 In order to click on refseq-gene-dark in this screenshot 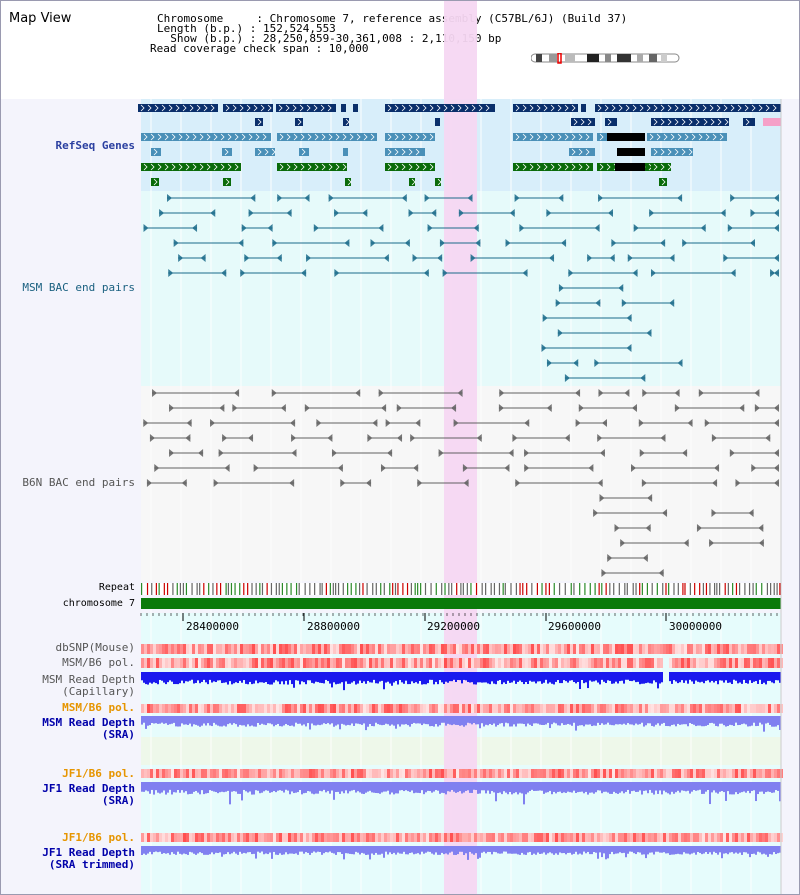, I will do `click(545, 108)`.